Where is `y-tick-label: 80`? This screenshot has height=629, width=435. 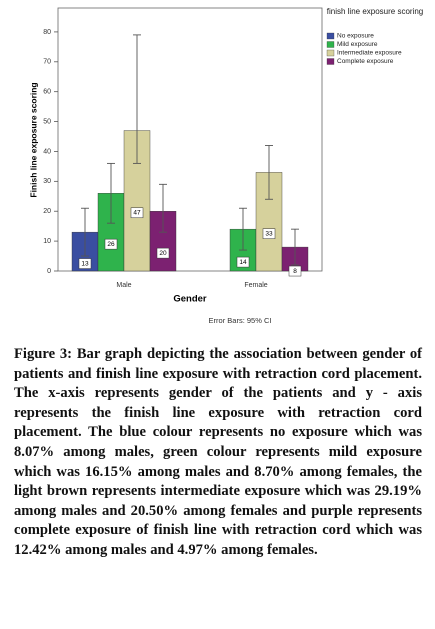
y-tick-label: 80 is located at coordinates (47, 32).